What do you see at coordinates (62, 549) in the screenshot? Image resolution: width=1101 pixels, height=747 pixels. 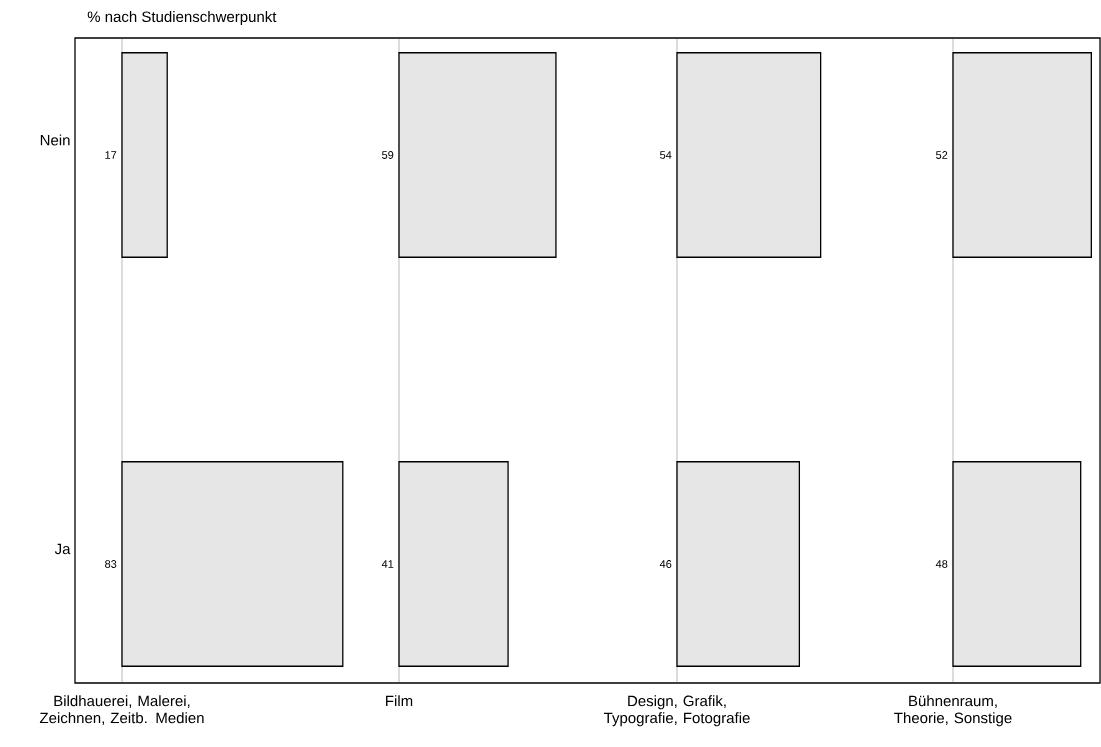 I see `y-tick-label: Ja` at bounding box center [62, 549].